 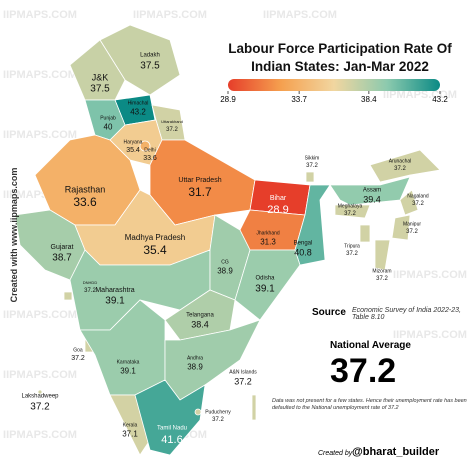 I want to click on state-name: Ladakh, so click(x=150, y=56).